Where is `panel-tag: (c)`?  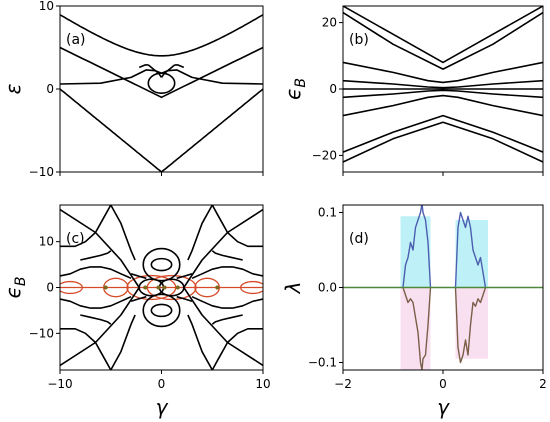 panel-tag: (c) is located at coordinates (75, 239).